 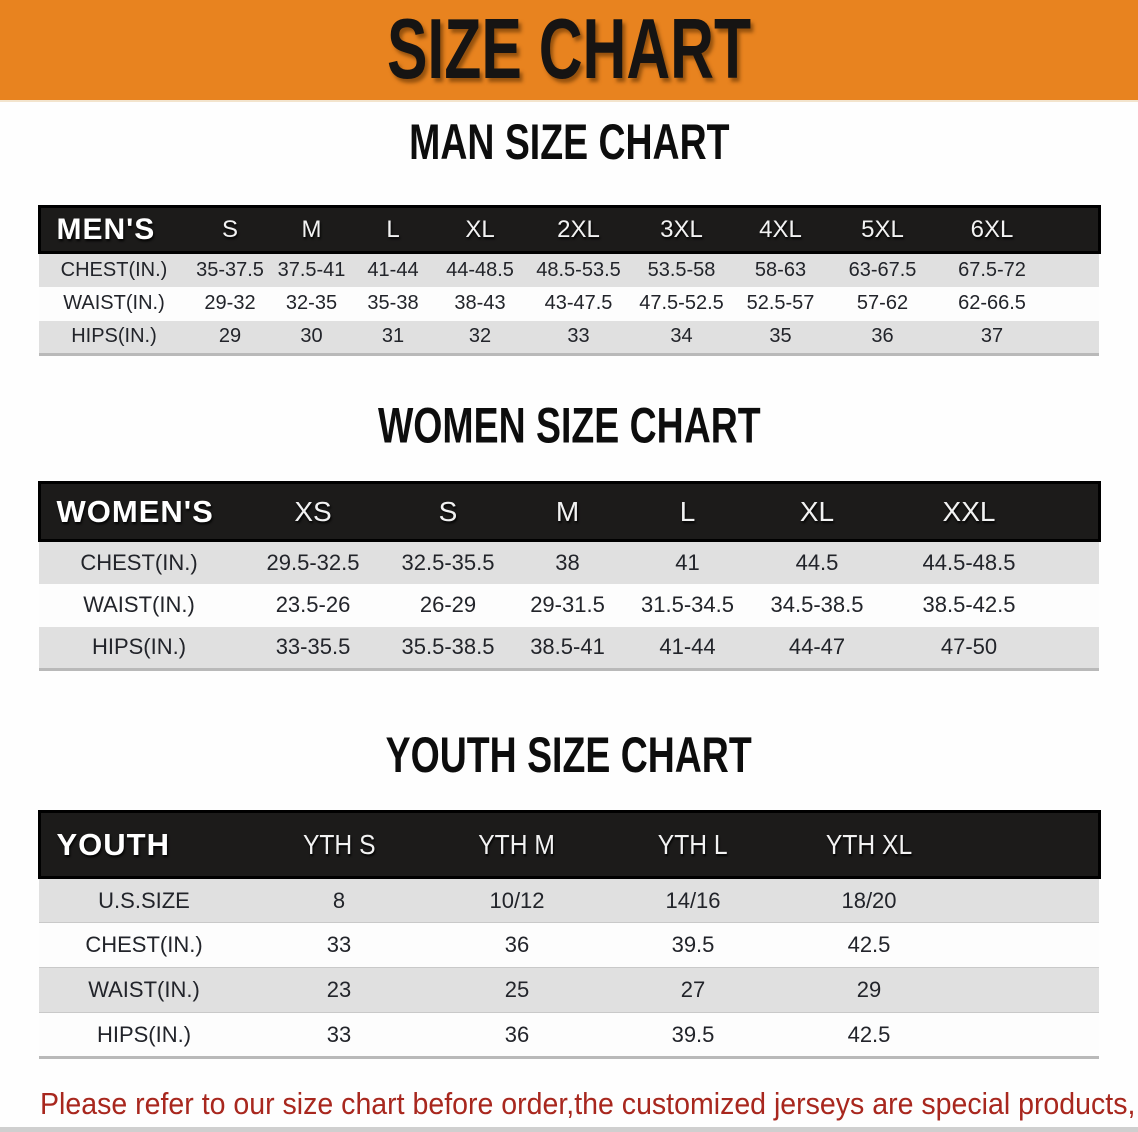 What do you see at coordinates (578, 269) in the screenshot?
I see `measurement-cell: 48.5-53.5` at bounding box center [578, 269].